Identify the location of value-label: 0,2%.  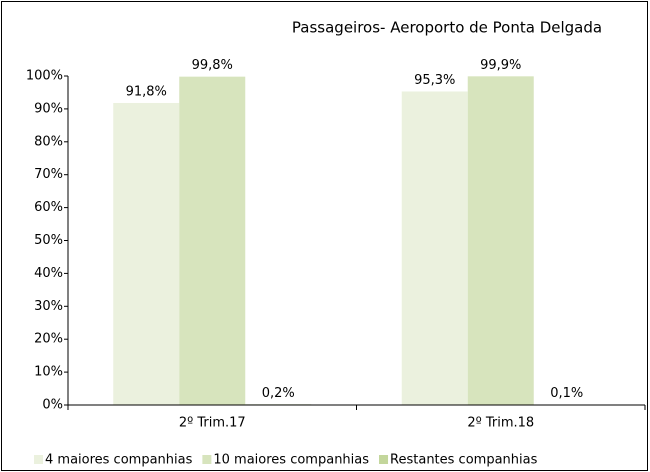
(278, 393).